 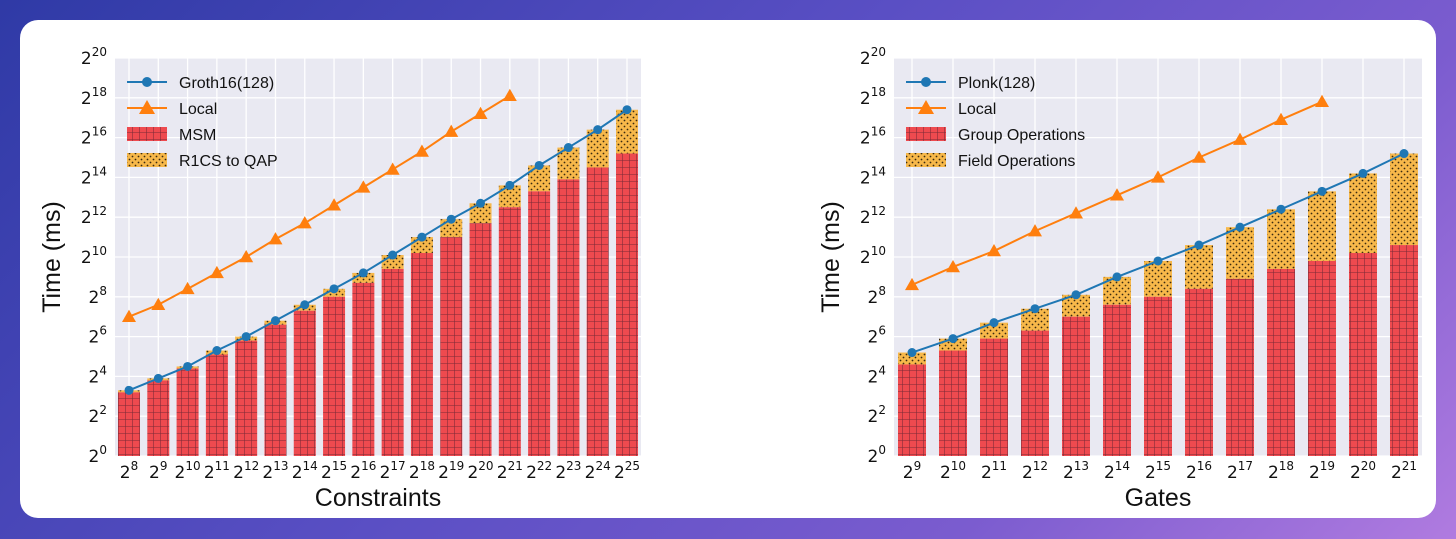 I want to click on x-tick-label: 219, so click(x=451, y=471).